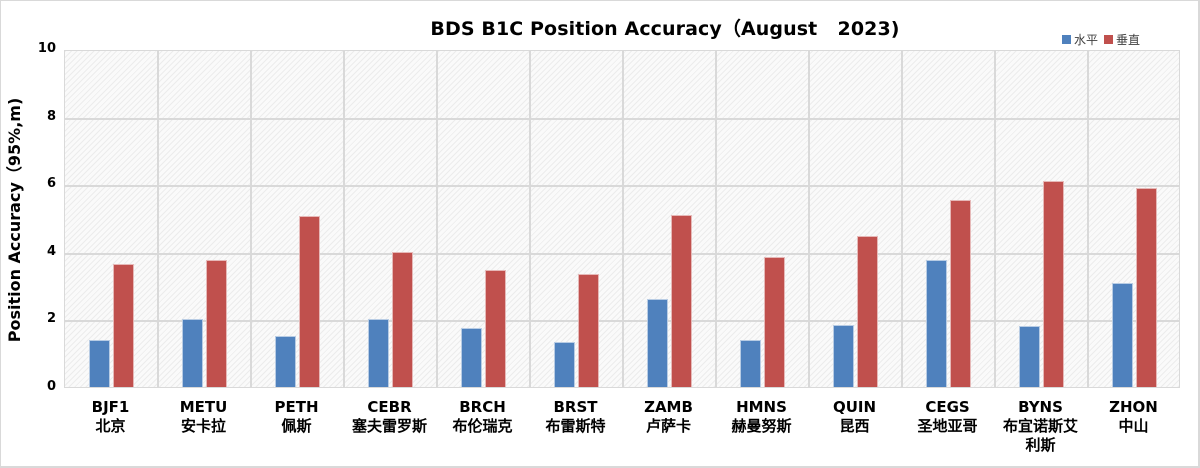 The image size is (1200, 468). I want to click on x-tick-label: QUIN 昆西, so click(854, 417).